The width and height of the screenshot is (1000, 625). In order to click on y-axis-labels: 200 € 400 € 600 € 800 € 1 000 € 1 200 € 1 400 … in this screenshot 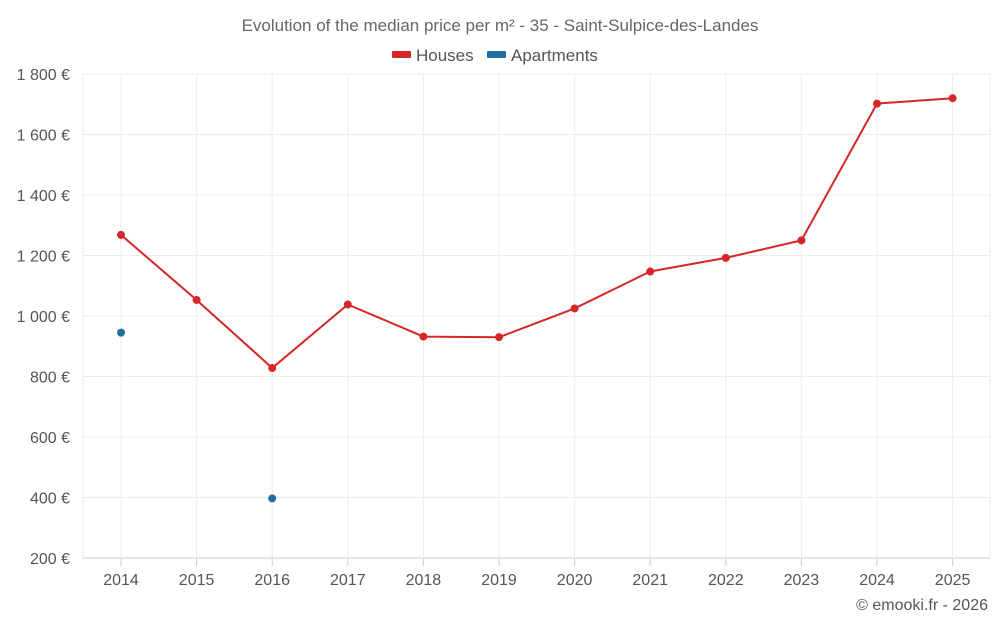, I will do `click(43, 317)`.